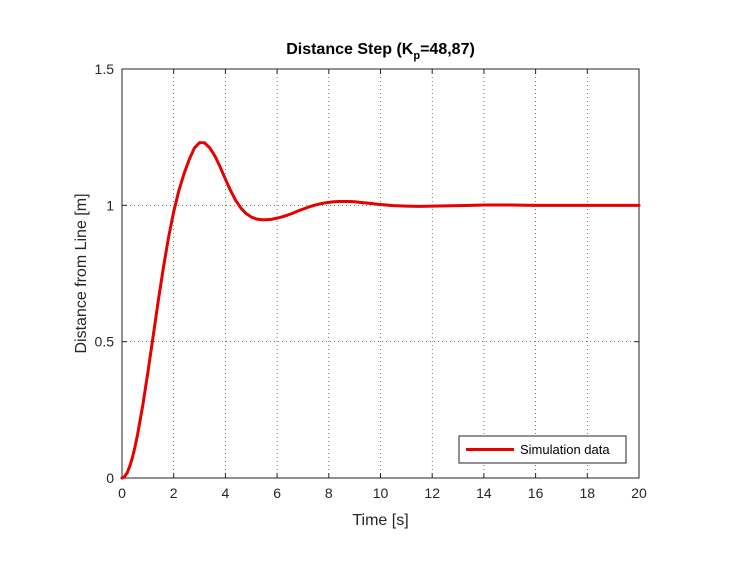 Image resolution: width=730 pixels, height=584 pixels. Describe the element at coordinates (329, 493) in the screenshot. I see `x-tick-label: 8` at that location.